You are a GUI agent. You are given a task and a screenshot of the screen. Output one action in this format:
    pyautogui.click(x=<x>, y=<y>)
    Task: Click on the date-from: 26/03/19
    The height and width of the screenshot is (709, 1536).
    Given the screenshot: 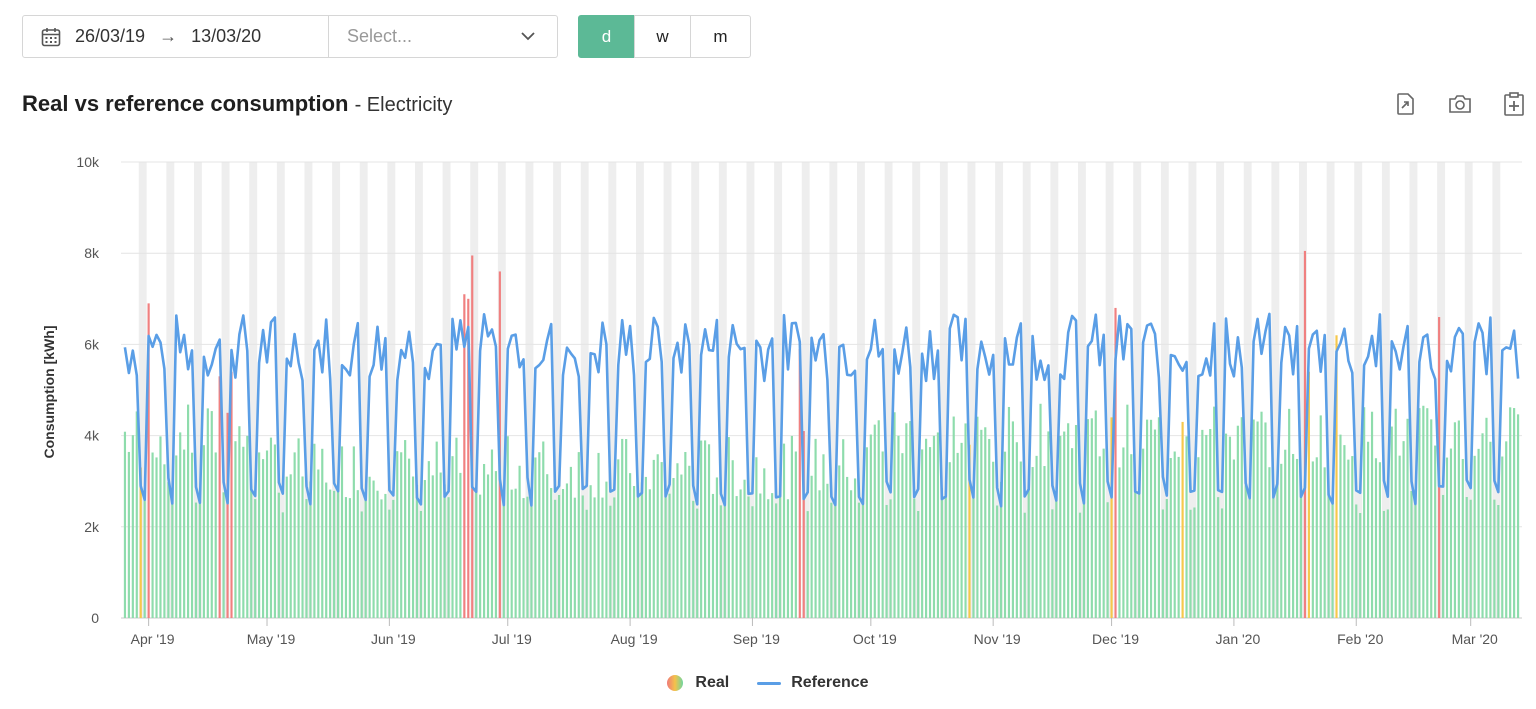 What is the action you would take?
    pyautogui.click(x=110, y=36)
    